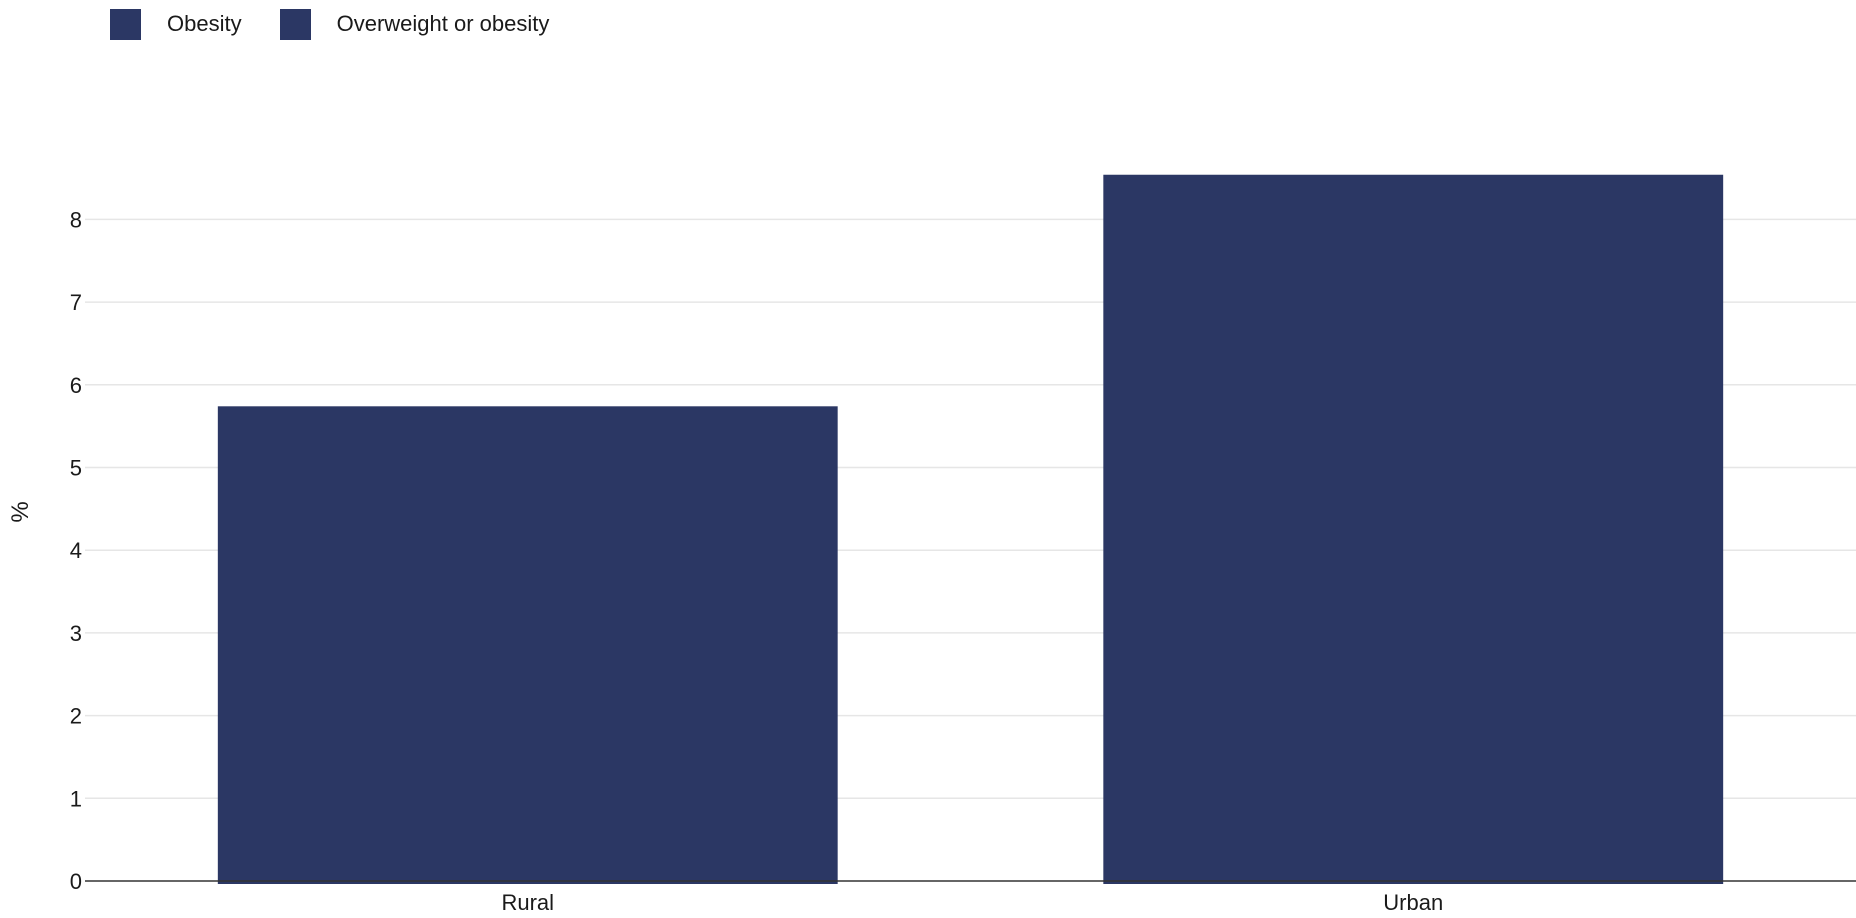  I want to click on y-tick-label: 4, so click(76, 550).